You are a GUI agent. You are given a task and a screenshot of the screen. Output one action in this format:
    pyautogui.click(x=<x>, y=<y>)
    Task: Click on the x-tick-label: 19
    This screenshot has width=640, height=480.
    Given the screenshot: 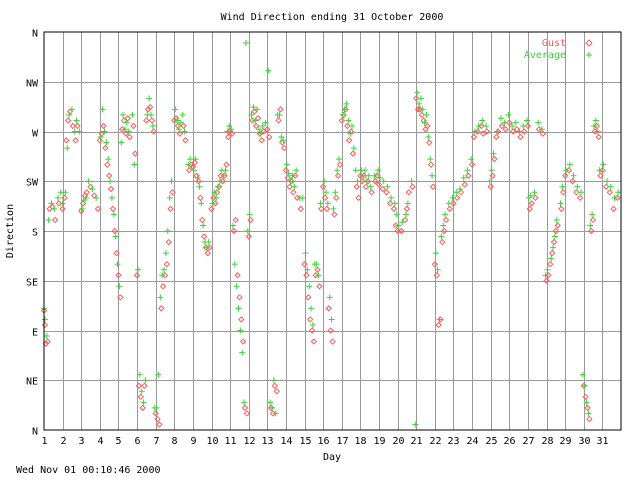 What is the action you would take?
    pyautogui.click(x=379, y=441)
    